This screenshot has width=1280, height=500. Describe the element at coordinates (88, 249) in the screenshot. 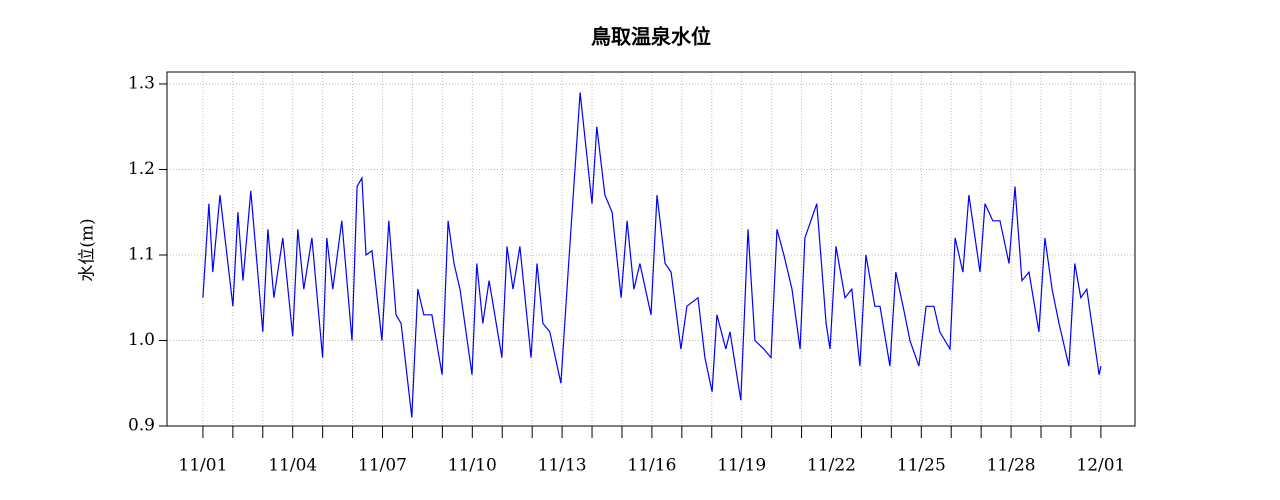

I see `y-axis-label: 水位(m)` at that location.